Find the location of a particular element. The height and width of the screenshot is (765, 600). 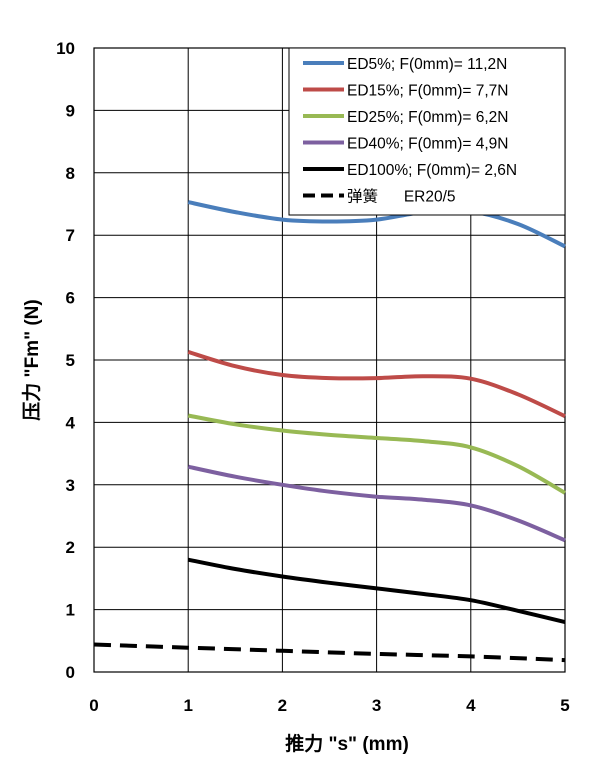

legend-label-1: ED15%; F(0mm)= 7,7N is located at coordinates (428, 91).